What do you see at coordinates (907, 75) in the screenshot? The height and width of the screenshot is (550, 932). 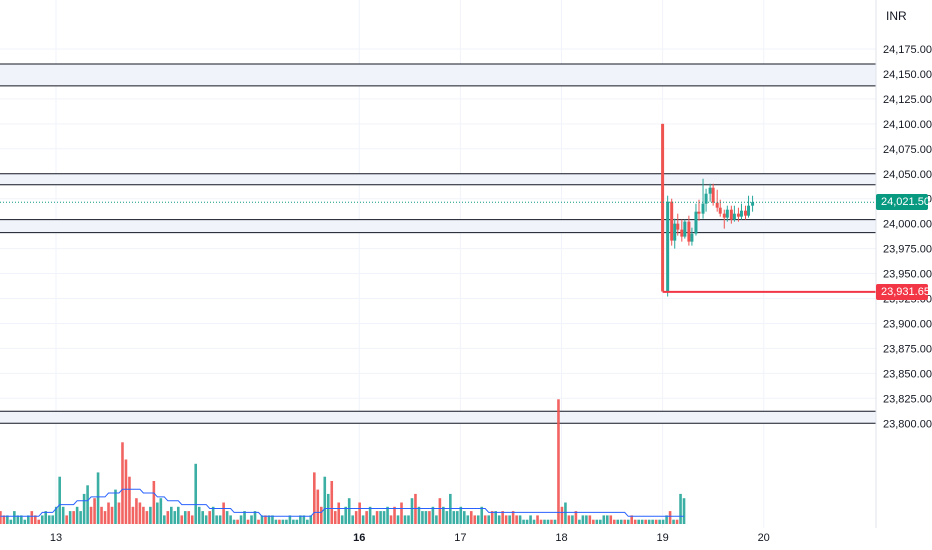 I see `price-tick-label: 24,150.00` at bounding box center [907, 75].